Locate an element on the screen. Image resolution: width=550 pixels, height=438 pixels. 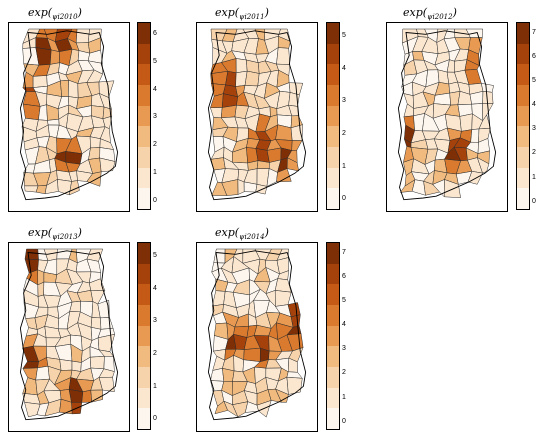
choropleth-map-2011 is located at coordinates (257, 114).